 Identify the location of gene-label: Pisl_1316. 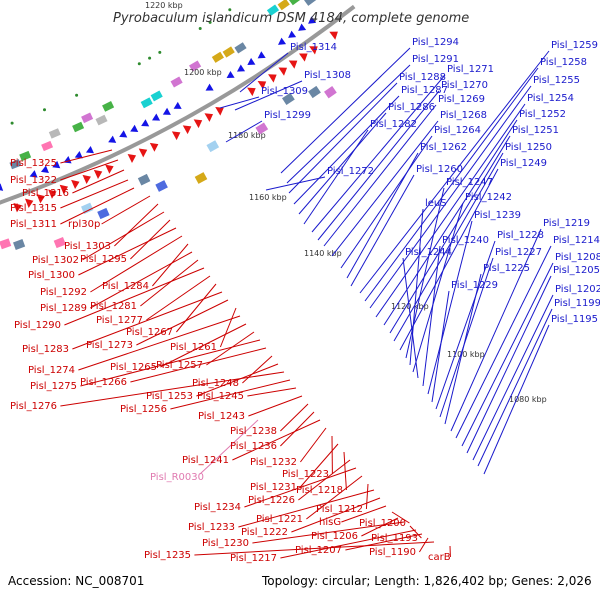
(45, 193).